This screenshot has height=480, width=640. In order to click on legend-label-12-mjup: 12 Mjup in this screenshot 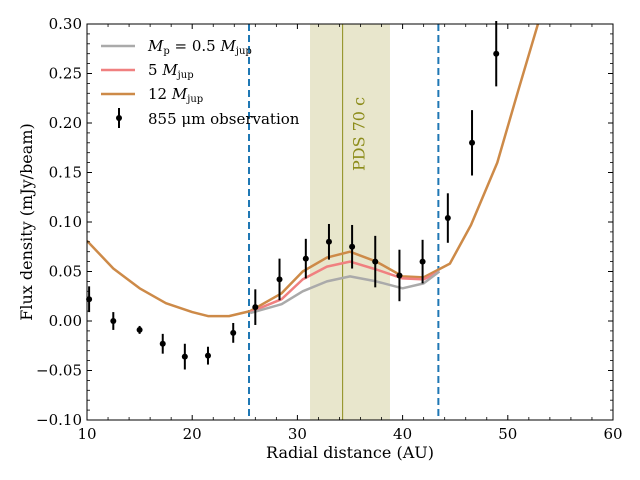, I will do `click(175, 95)`.